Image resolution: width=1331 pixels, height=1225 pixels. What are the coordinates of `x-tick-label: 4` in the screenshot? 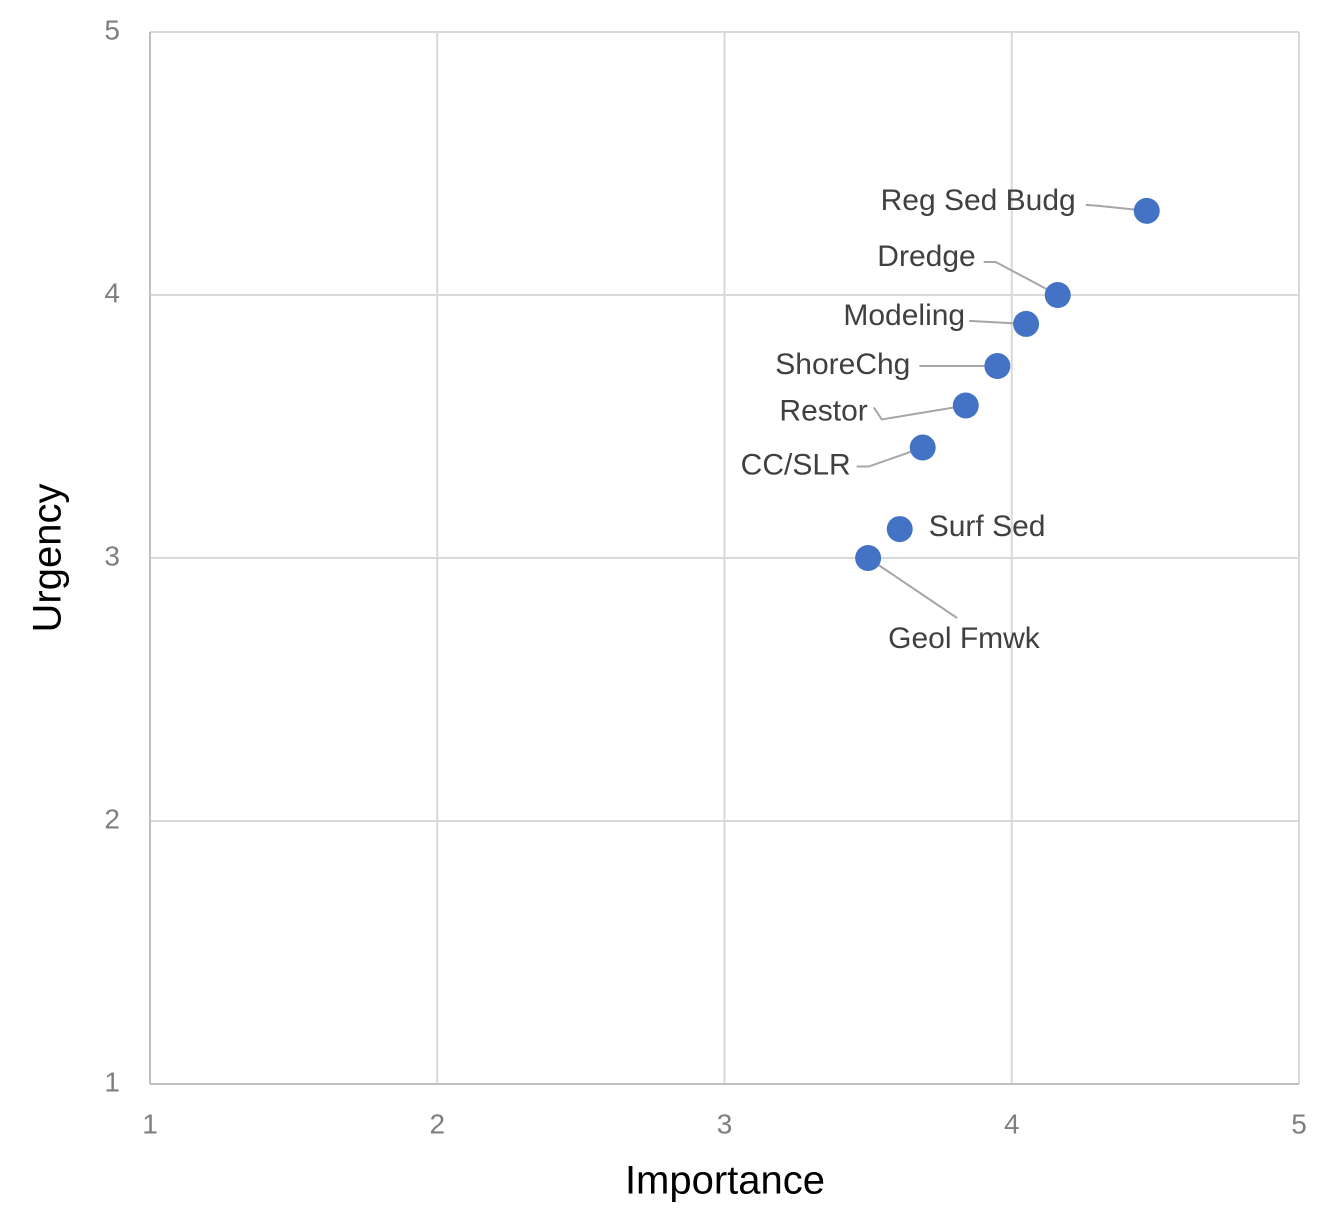 It's located at (1012, 1123).